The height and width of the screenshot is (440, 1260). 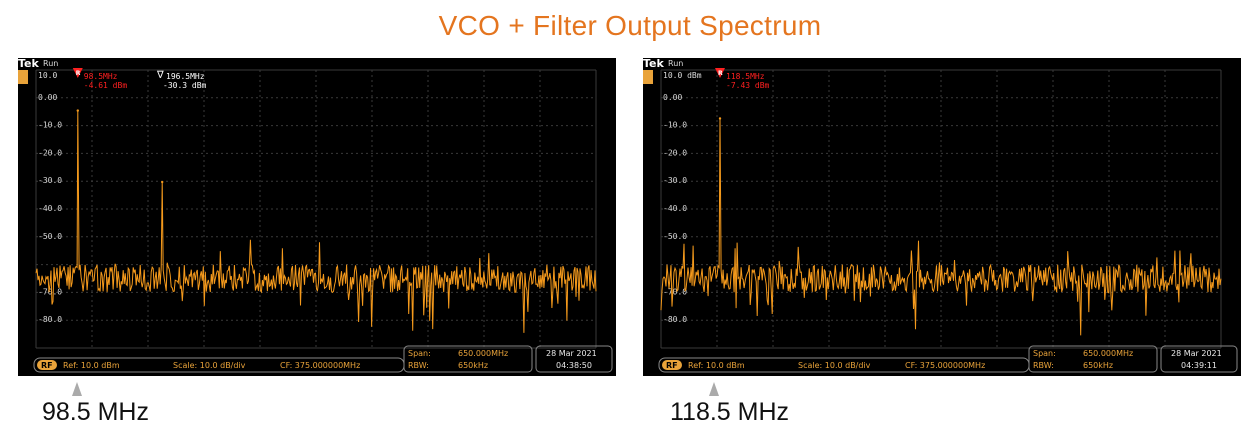 What do you see at coordinates (47, 75) in the screenshot?
I see `ref-level-label: 10.0` at bounding box center [47, 75].